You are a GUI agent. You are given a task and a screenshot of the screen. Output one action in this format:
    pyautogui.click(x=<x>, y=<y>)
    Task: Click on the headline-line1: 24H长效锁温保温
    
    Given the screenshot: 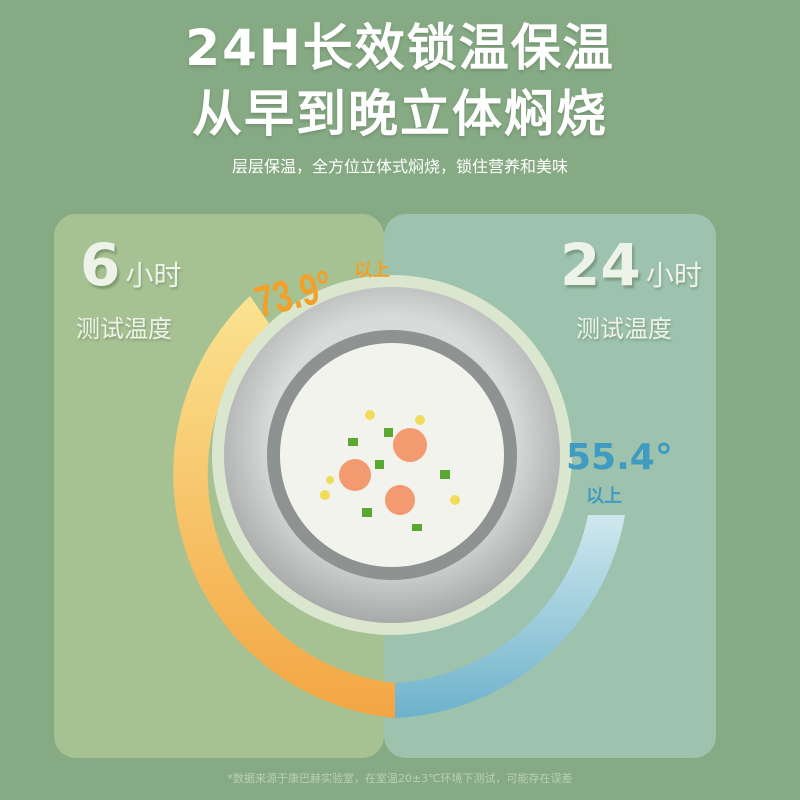 What is the action you would take?
    pyautogui.click(x=400, y=48)
    